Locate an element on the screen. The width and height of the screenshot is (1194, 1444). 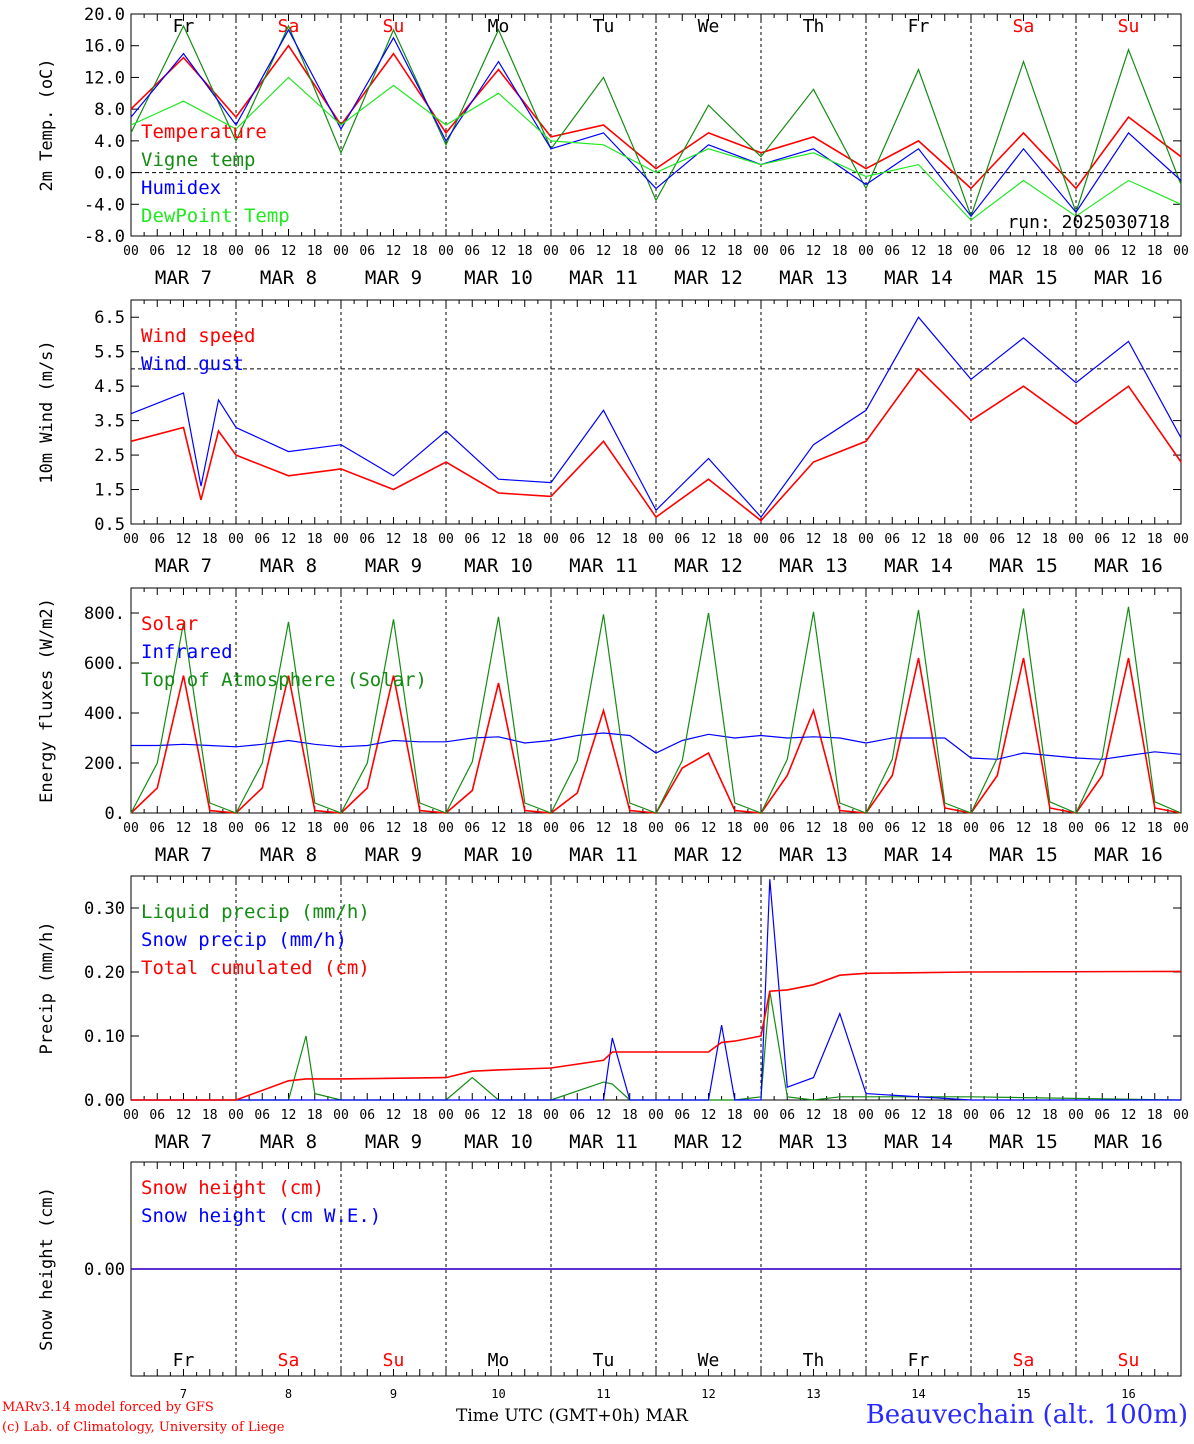
day-number-label: 14 is located at coordinates (918, 1394).